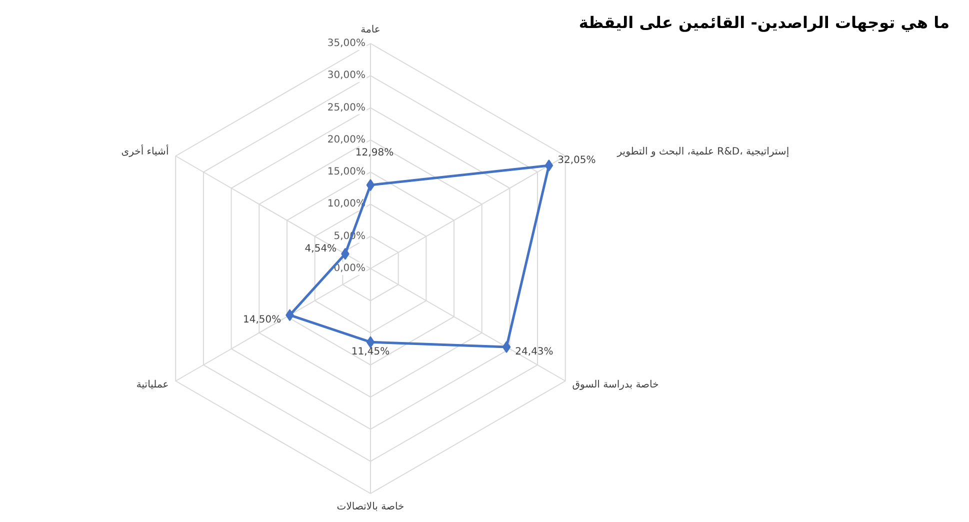 The image size is (969, 522). I want to click on data-label: 14,50%, so click(262, 320).